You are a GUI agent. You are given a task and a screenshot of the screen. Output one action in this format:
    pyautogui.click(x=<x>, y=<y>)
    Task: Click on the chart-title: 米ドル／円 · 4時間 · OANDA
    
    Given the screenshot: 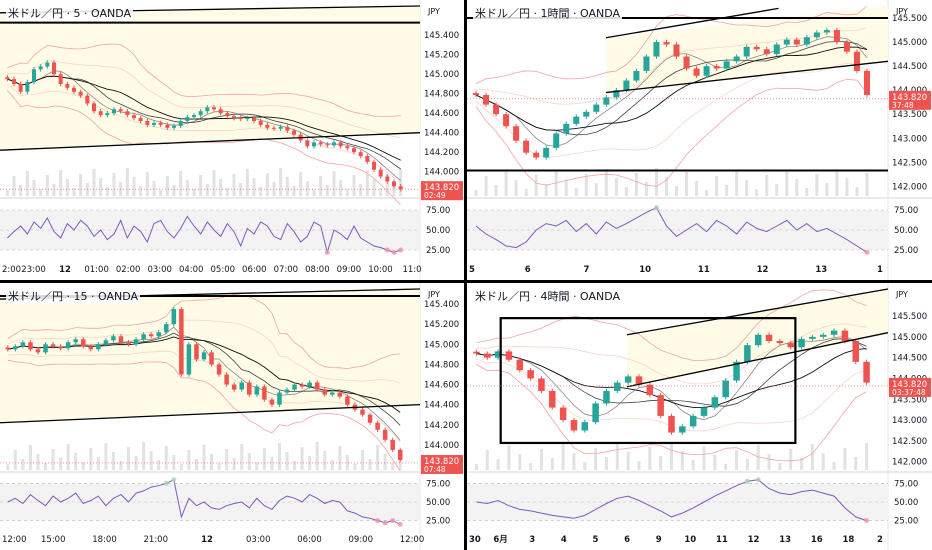 What is the action you would take?
    pyautogui.click(x=547, y=296)
    